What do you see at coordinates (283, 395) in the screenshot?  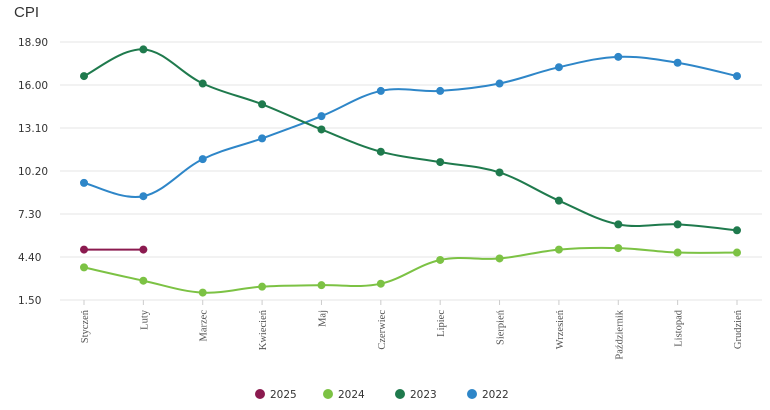 I see `legend-label-2025: 2025` at bounding box center [283, 395].